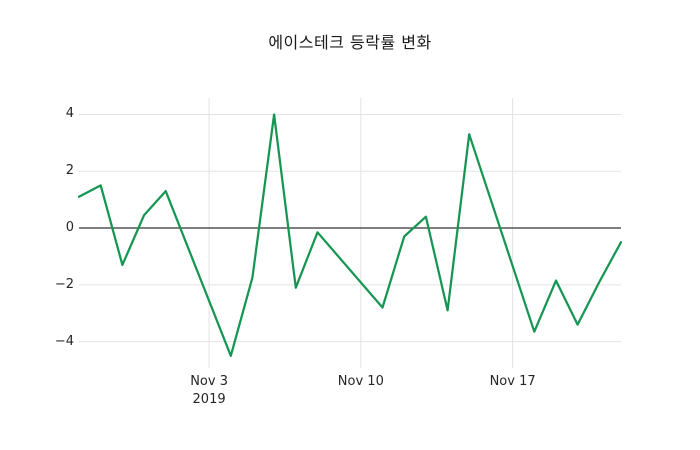 This screenshot has height=450, width=700. Describe the element at coordinates (209, 399) in the screenshot. I see `x-tick-label-line2: 2019` at that location.